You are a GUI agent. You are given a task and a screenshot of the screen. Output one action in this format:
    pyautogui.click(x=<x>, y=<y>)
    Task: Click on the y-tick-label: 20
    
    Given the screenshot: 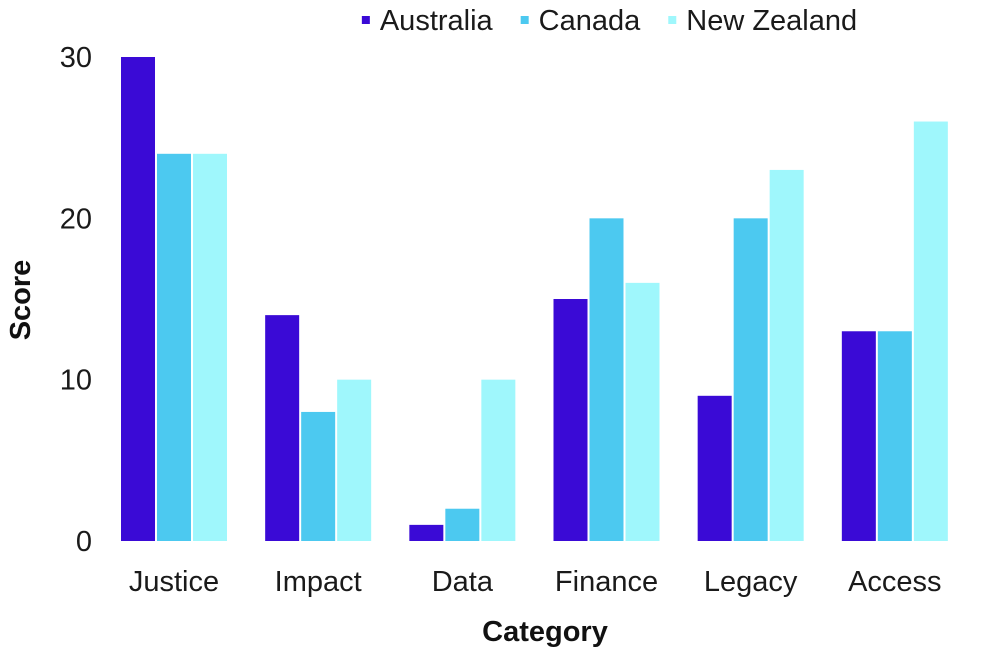 What is the action you would take?
    pyautogui.click(x=76, y=219)
    